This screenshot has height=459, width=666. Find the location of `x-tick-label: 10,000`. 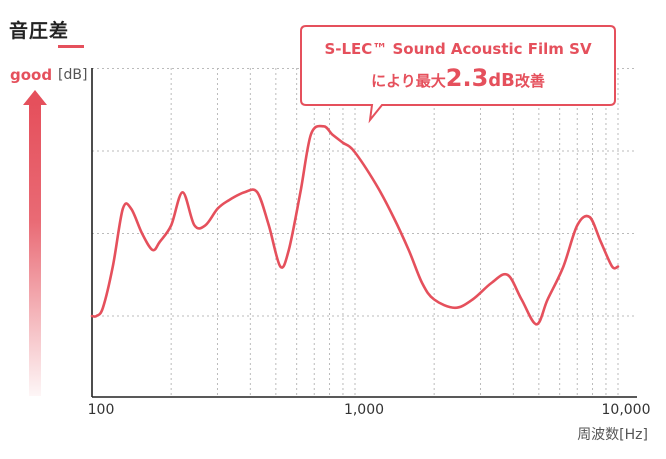

x-tick-label: 10,000 is located at coordinates (626, 410).